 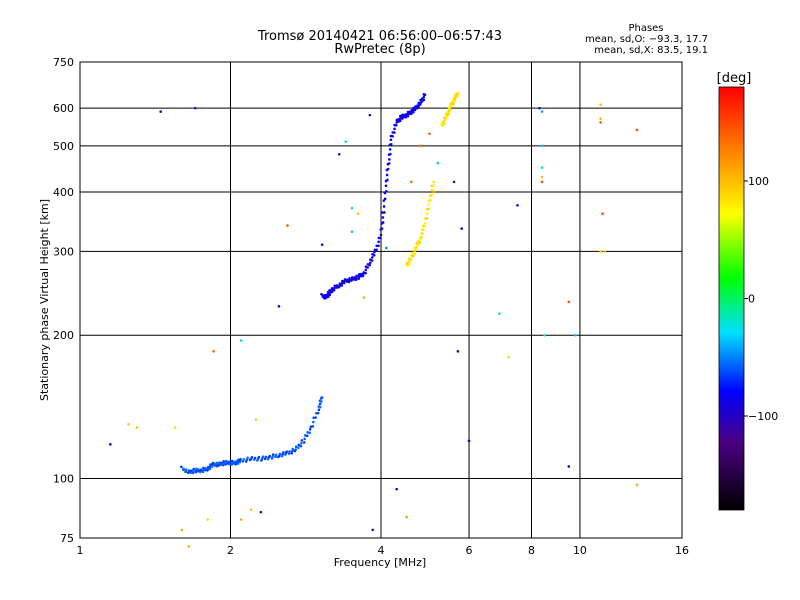 What do you see at coordinates (747, 291) in the screenshot?
I see `phase-colorbar: [deg] 100 0 −100` at bounding box center [747, 291].